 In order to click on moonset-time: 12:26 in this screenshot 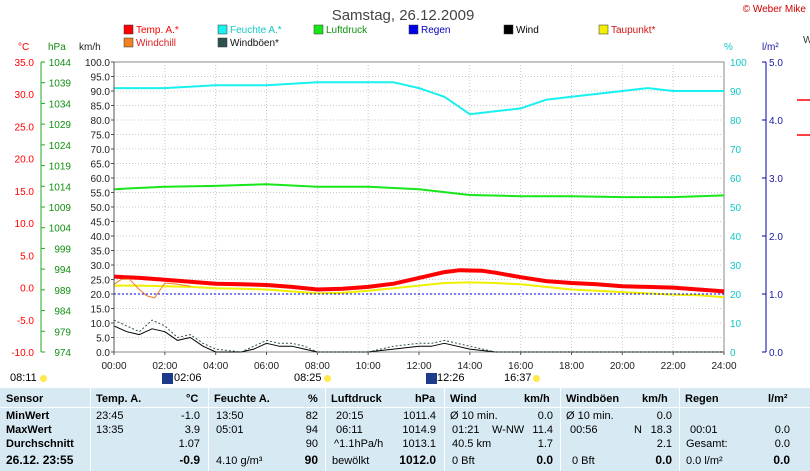, I will do `click(451, 378)`.